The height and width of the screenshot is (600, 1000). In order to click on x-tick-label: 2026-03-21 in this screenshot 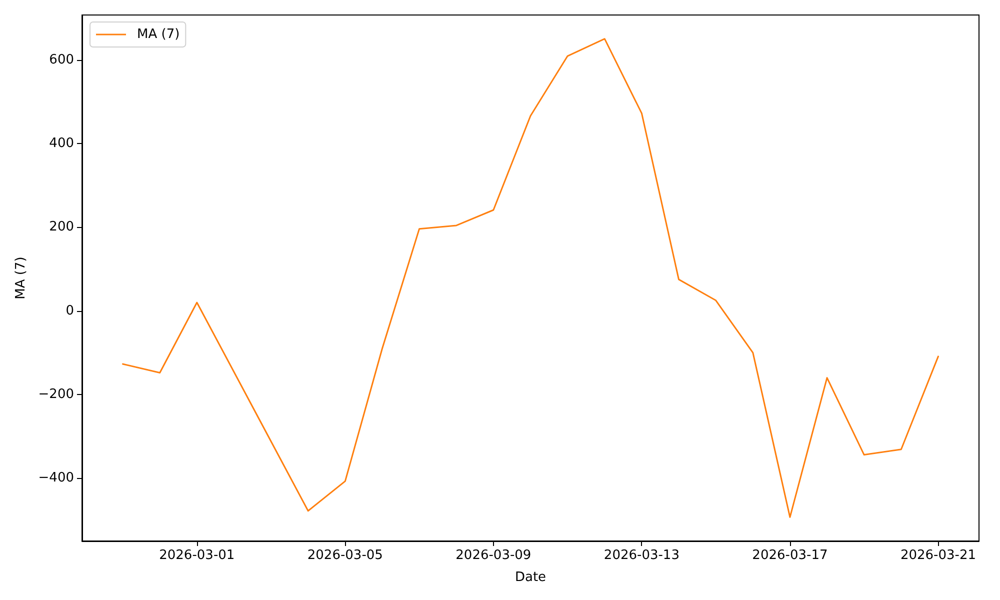, I will do `click(938, 555)`.